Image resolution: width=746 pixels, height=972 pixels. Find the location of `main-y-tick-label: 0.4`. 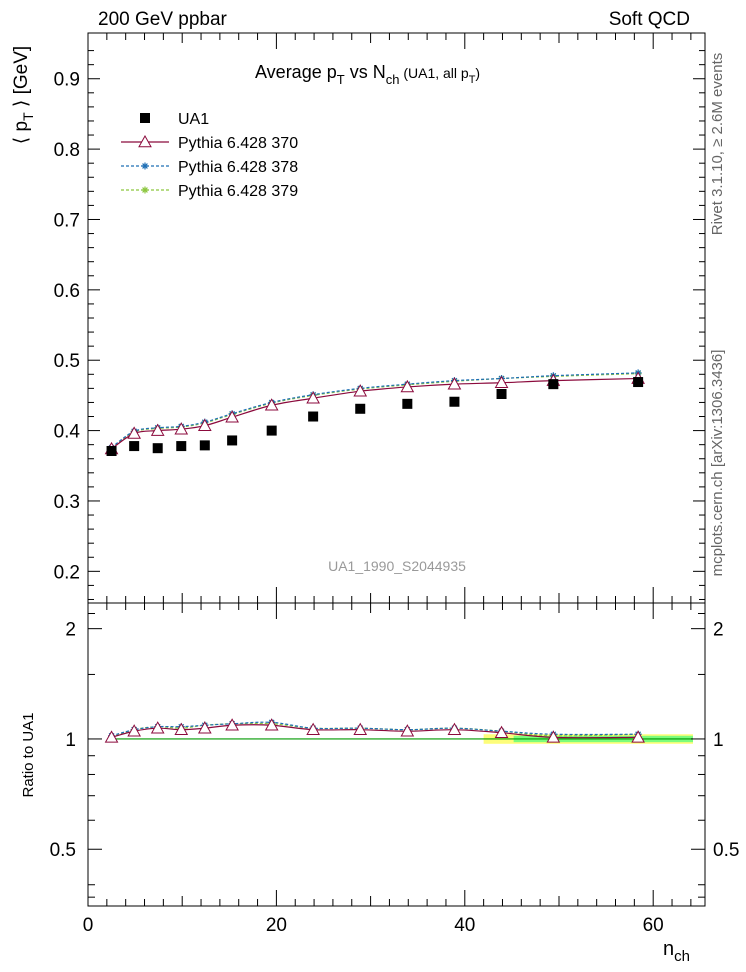

main-y-tick-label: 0.4 is located at coordinates (67, 432).